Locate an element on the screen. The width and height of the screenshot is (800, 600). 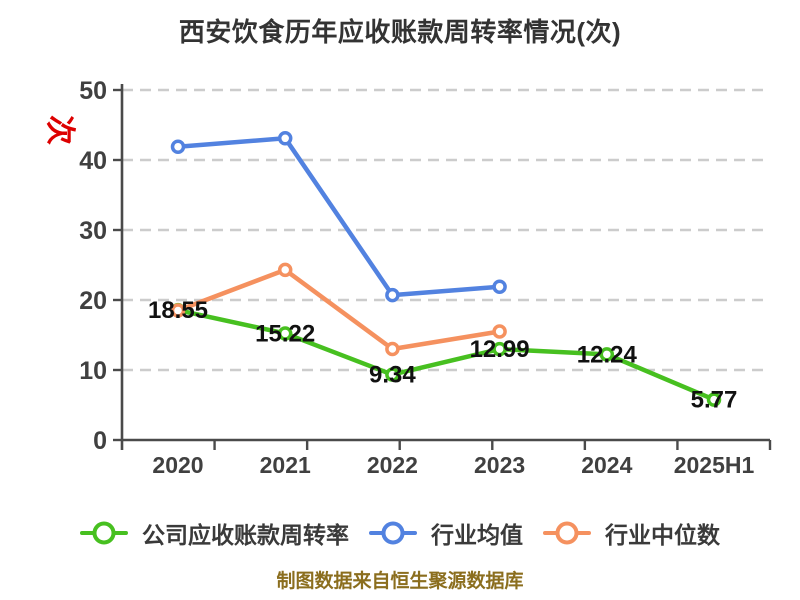
series-line-industry_avg is located at coordinates (338, 217).